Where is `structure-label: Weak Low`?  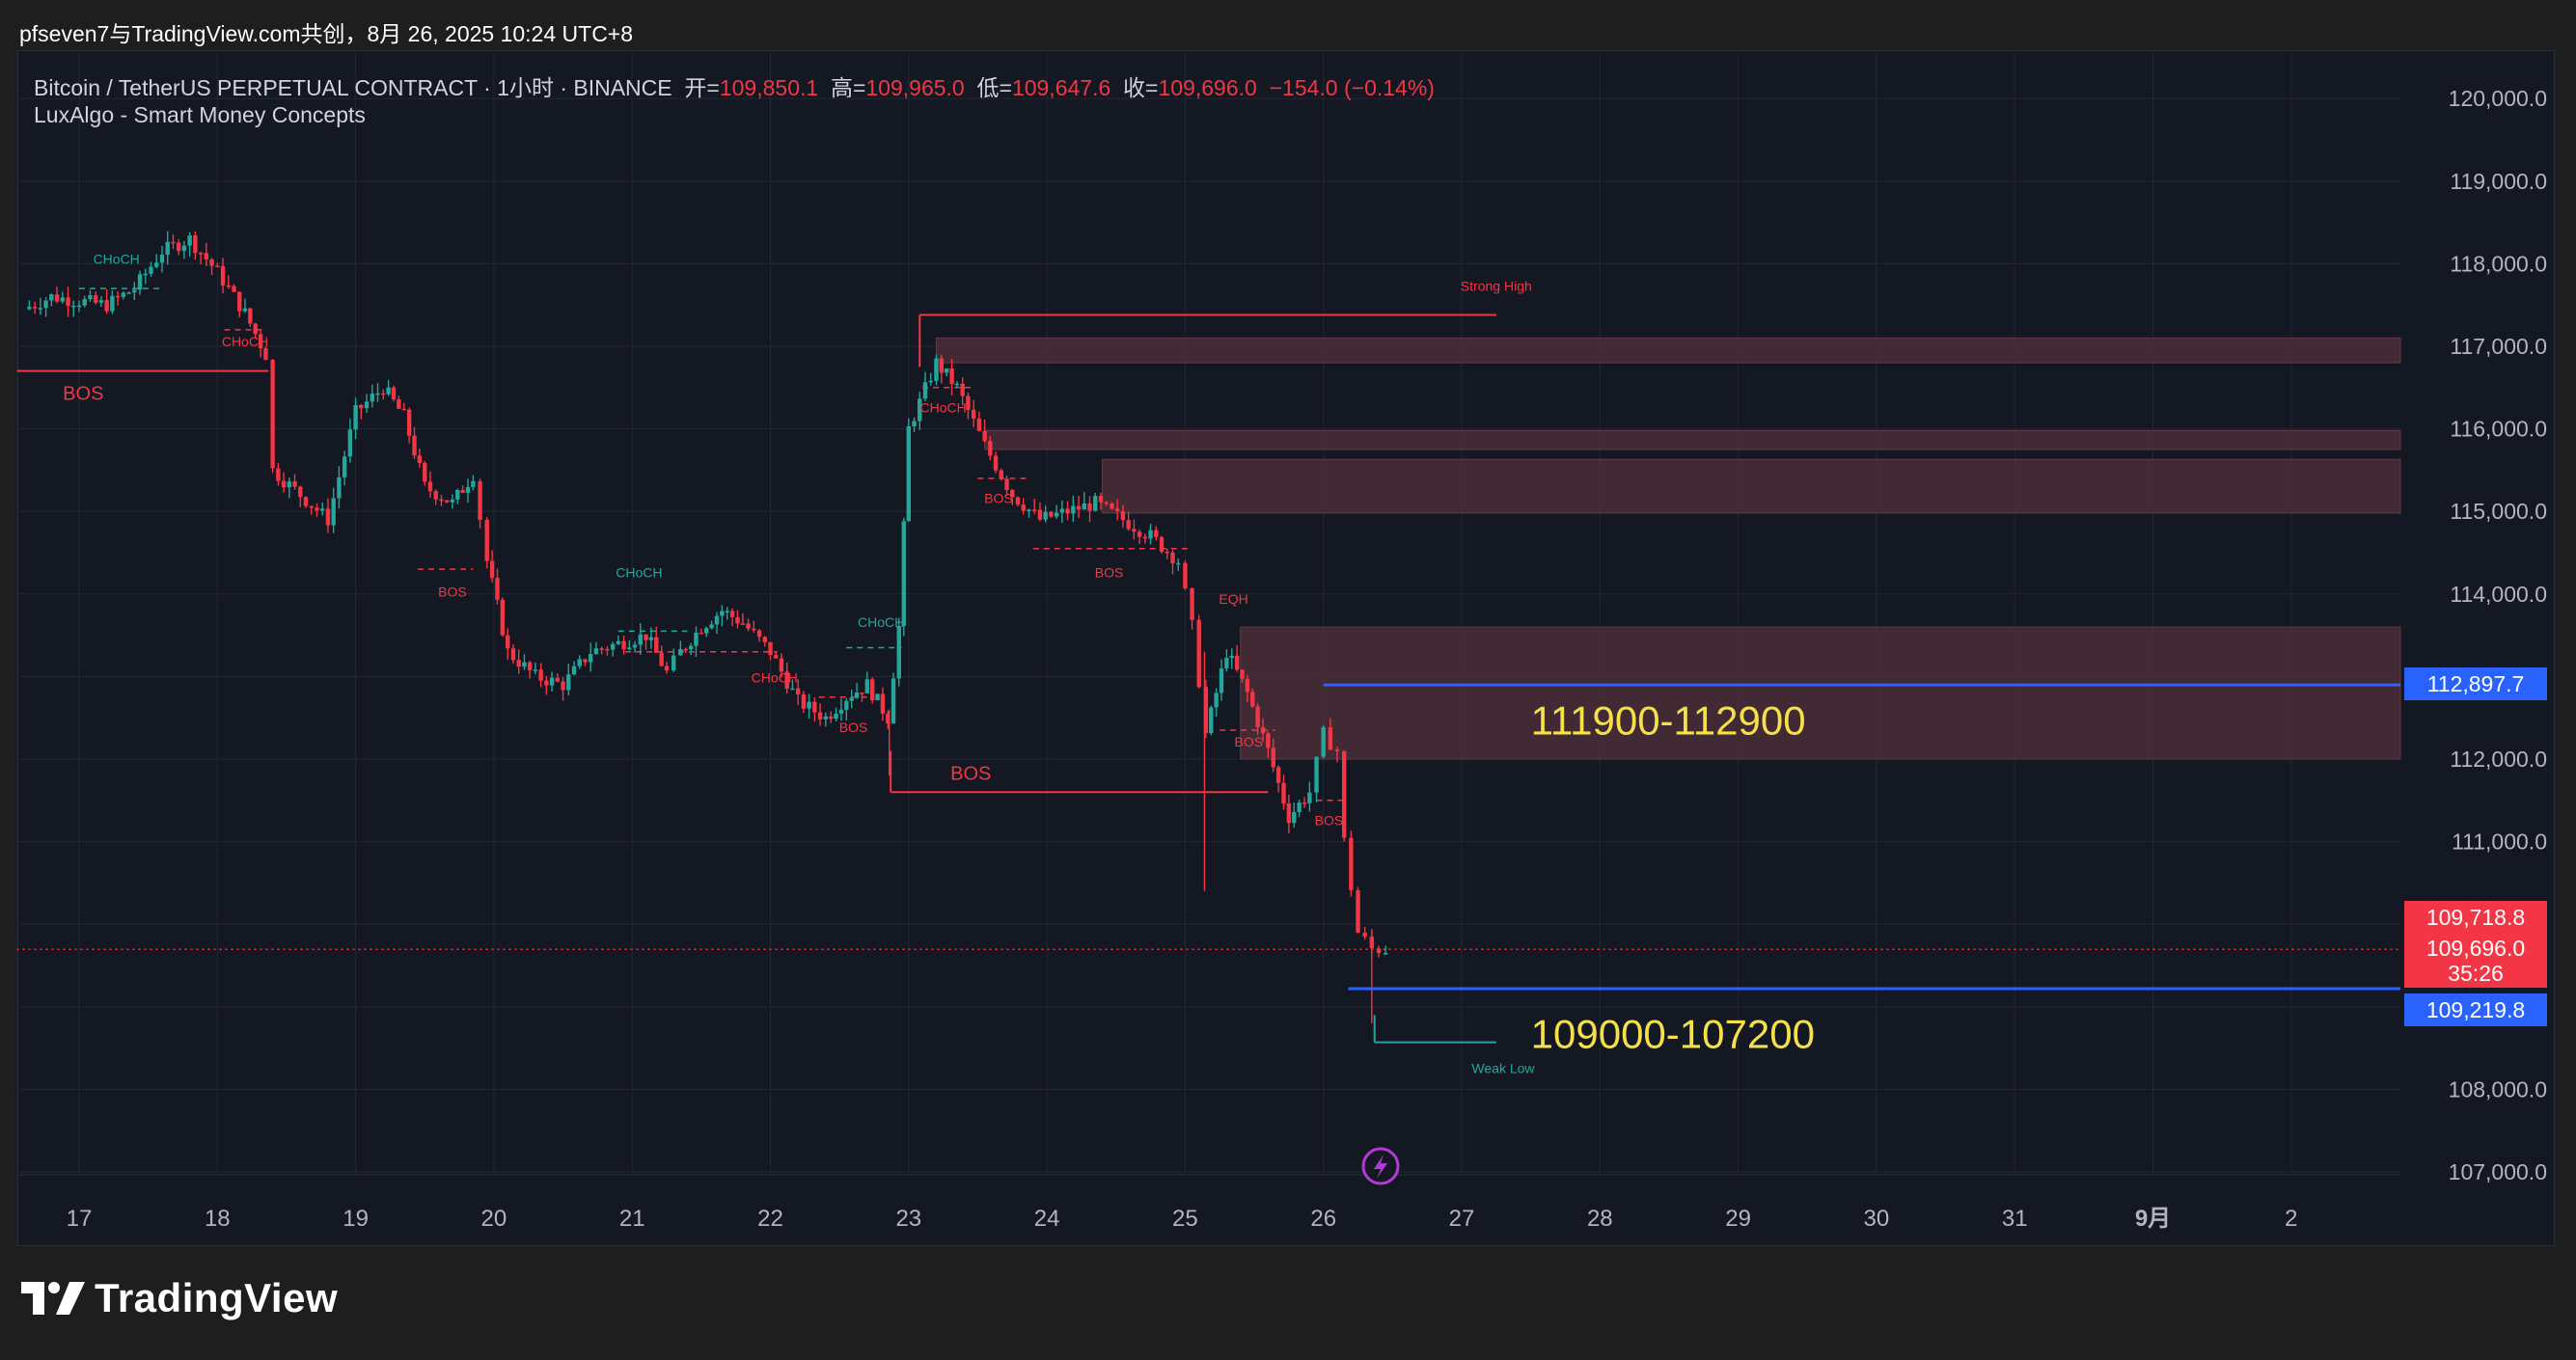 structure-label: Weak Low is located at coordinates (1503, 1067).